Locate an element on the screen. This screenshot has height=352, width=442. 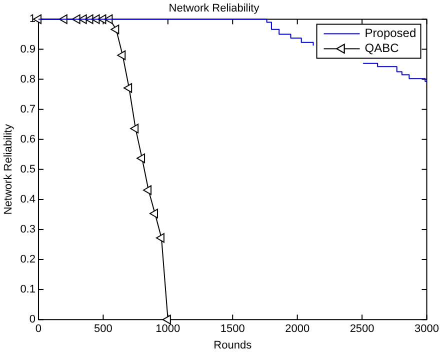
y-tick-label: 0.3 is located at coordinates (28, 230).